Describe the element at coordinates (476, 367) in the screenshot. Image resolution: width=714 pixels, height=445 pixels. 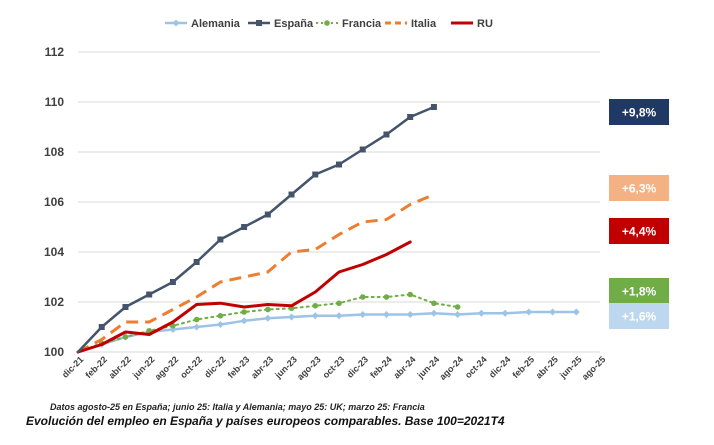
I see `x-tick-label: oct-24` at that location.